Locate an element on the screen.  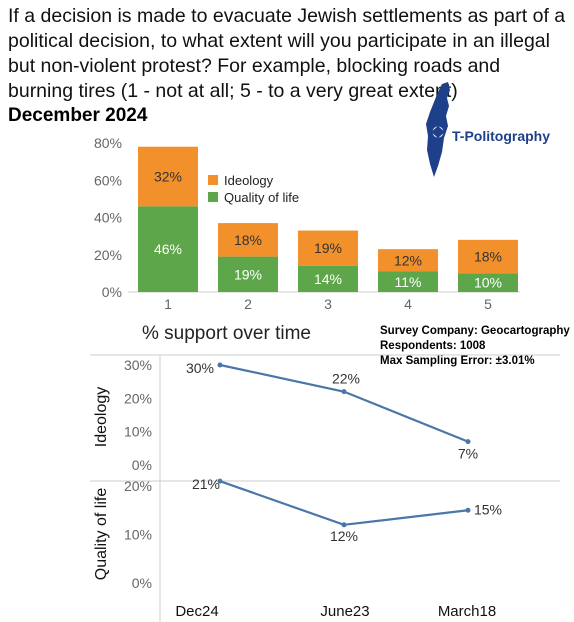
legend-swatch-ideology is located at coordinates (213, 180).